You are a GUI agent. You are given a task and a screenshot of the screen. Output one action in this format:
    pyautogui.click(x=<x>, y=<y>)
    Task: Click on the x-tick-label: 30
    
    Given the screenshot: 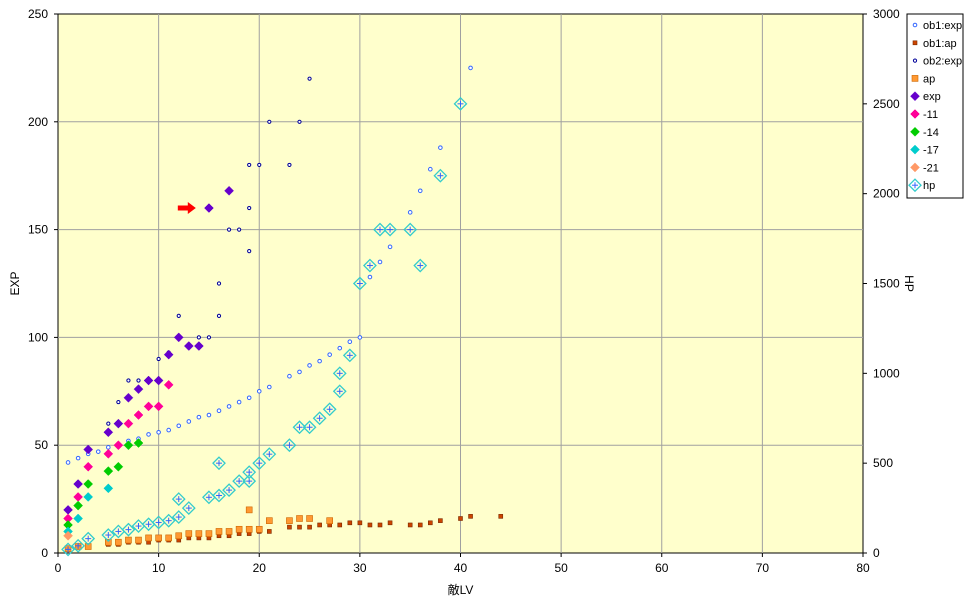 What is the action you would take?
    pyautogui.click(x=360, y=568)
    